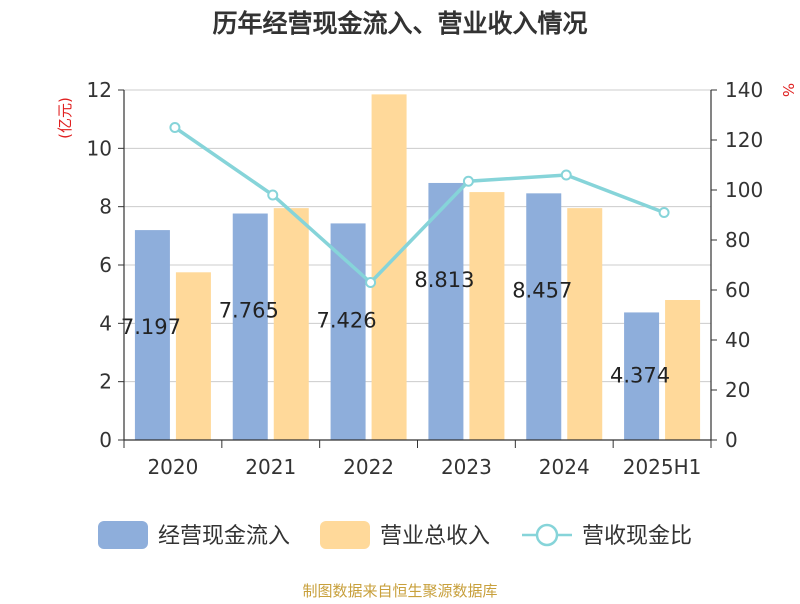 The image size is (800, 604). What do you see at coordinates (249, 311) in the screenshot?
I see `data-label: 7.765` at bounding box center [249, 311].